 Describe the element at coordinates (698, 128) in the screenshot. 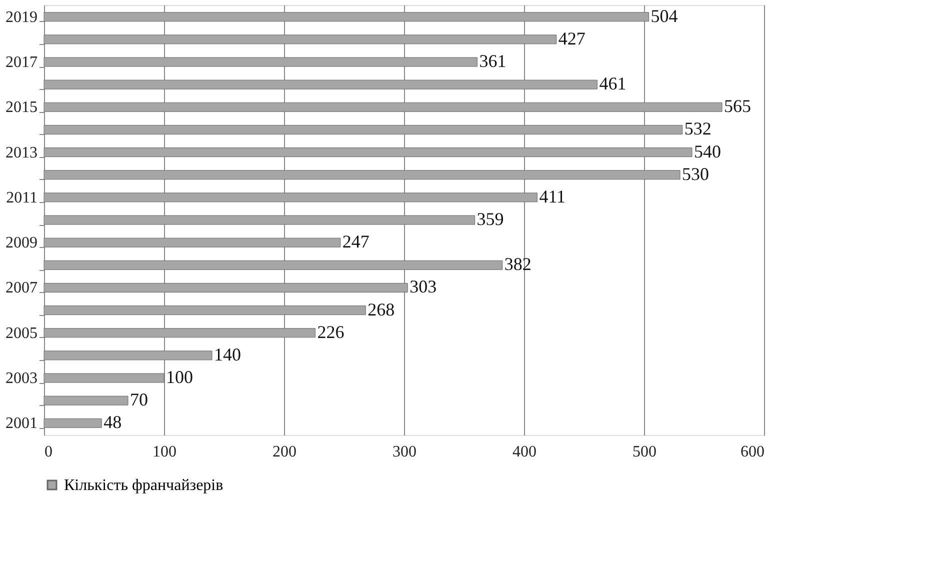

I see `data-label: 532` at that location.